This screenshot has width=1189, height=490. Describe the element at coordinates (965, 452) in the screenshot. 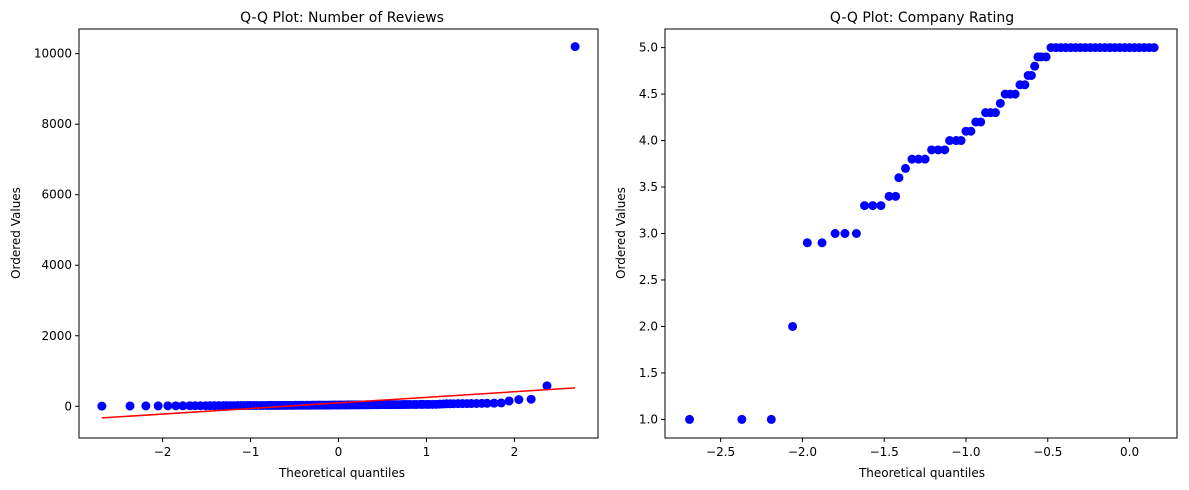

I see `x-tick-label: −1.0` at that location.